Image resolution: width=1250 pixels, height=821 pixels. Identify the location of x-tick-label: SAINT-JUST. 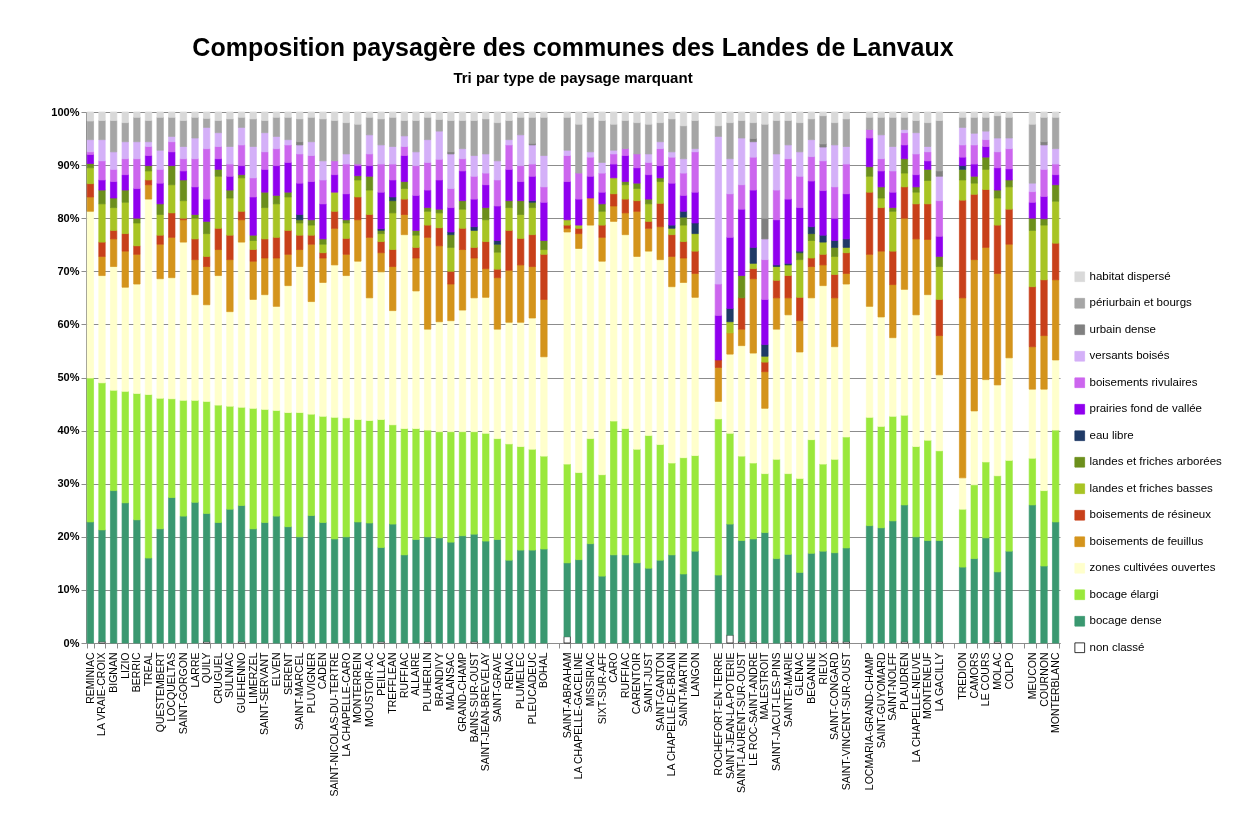
(648, 682).